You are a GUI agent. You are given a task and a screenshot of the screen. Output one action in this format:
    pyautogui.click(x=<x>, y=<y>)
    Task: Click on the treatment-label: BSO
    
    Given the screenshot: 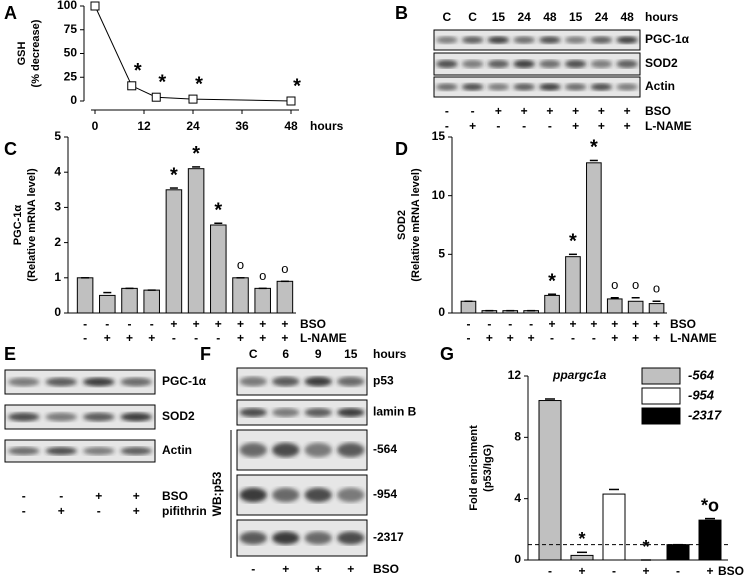 What is the action you would take?
    pyautogui.click(x=683, y=324)
    